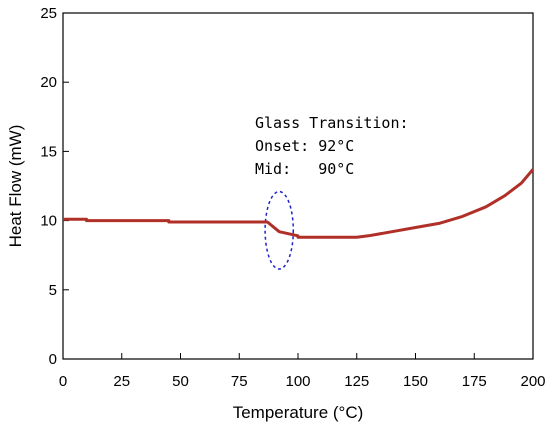  Describe the element at coordinates (415, 381) in the screenshot. I see `x-tick-label: 150` at that location.